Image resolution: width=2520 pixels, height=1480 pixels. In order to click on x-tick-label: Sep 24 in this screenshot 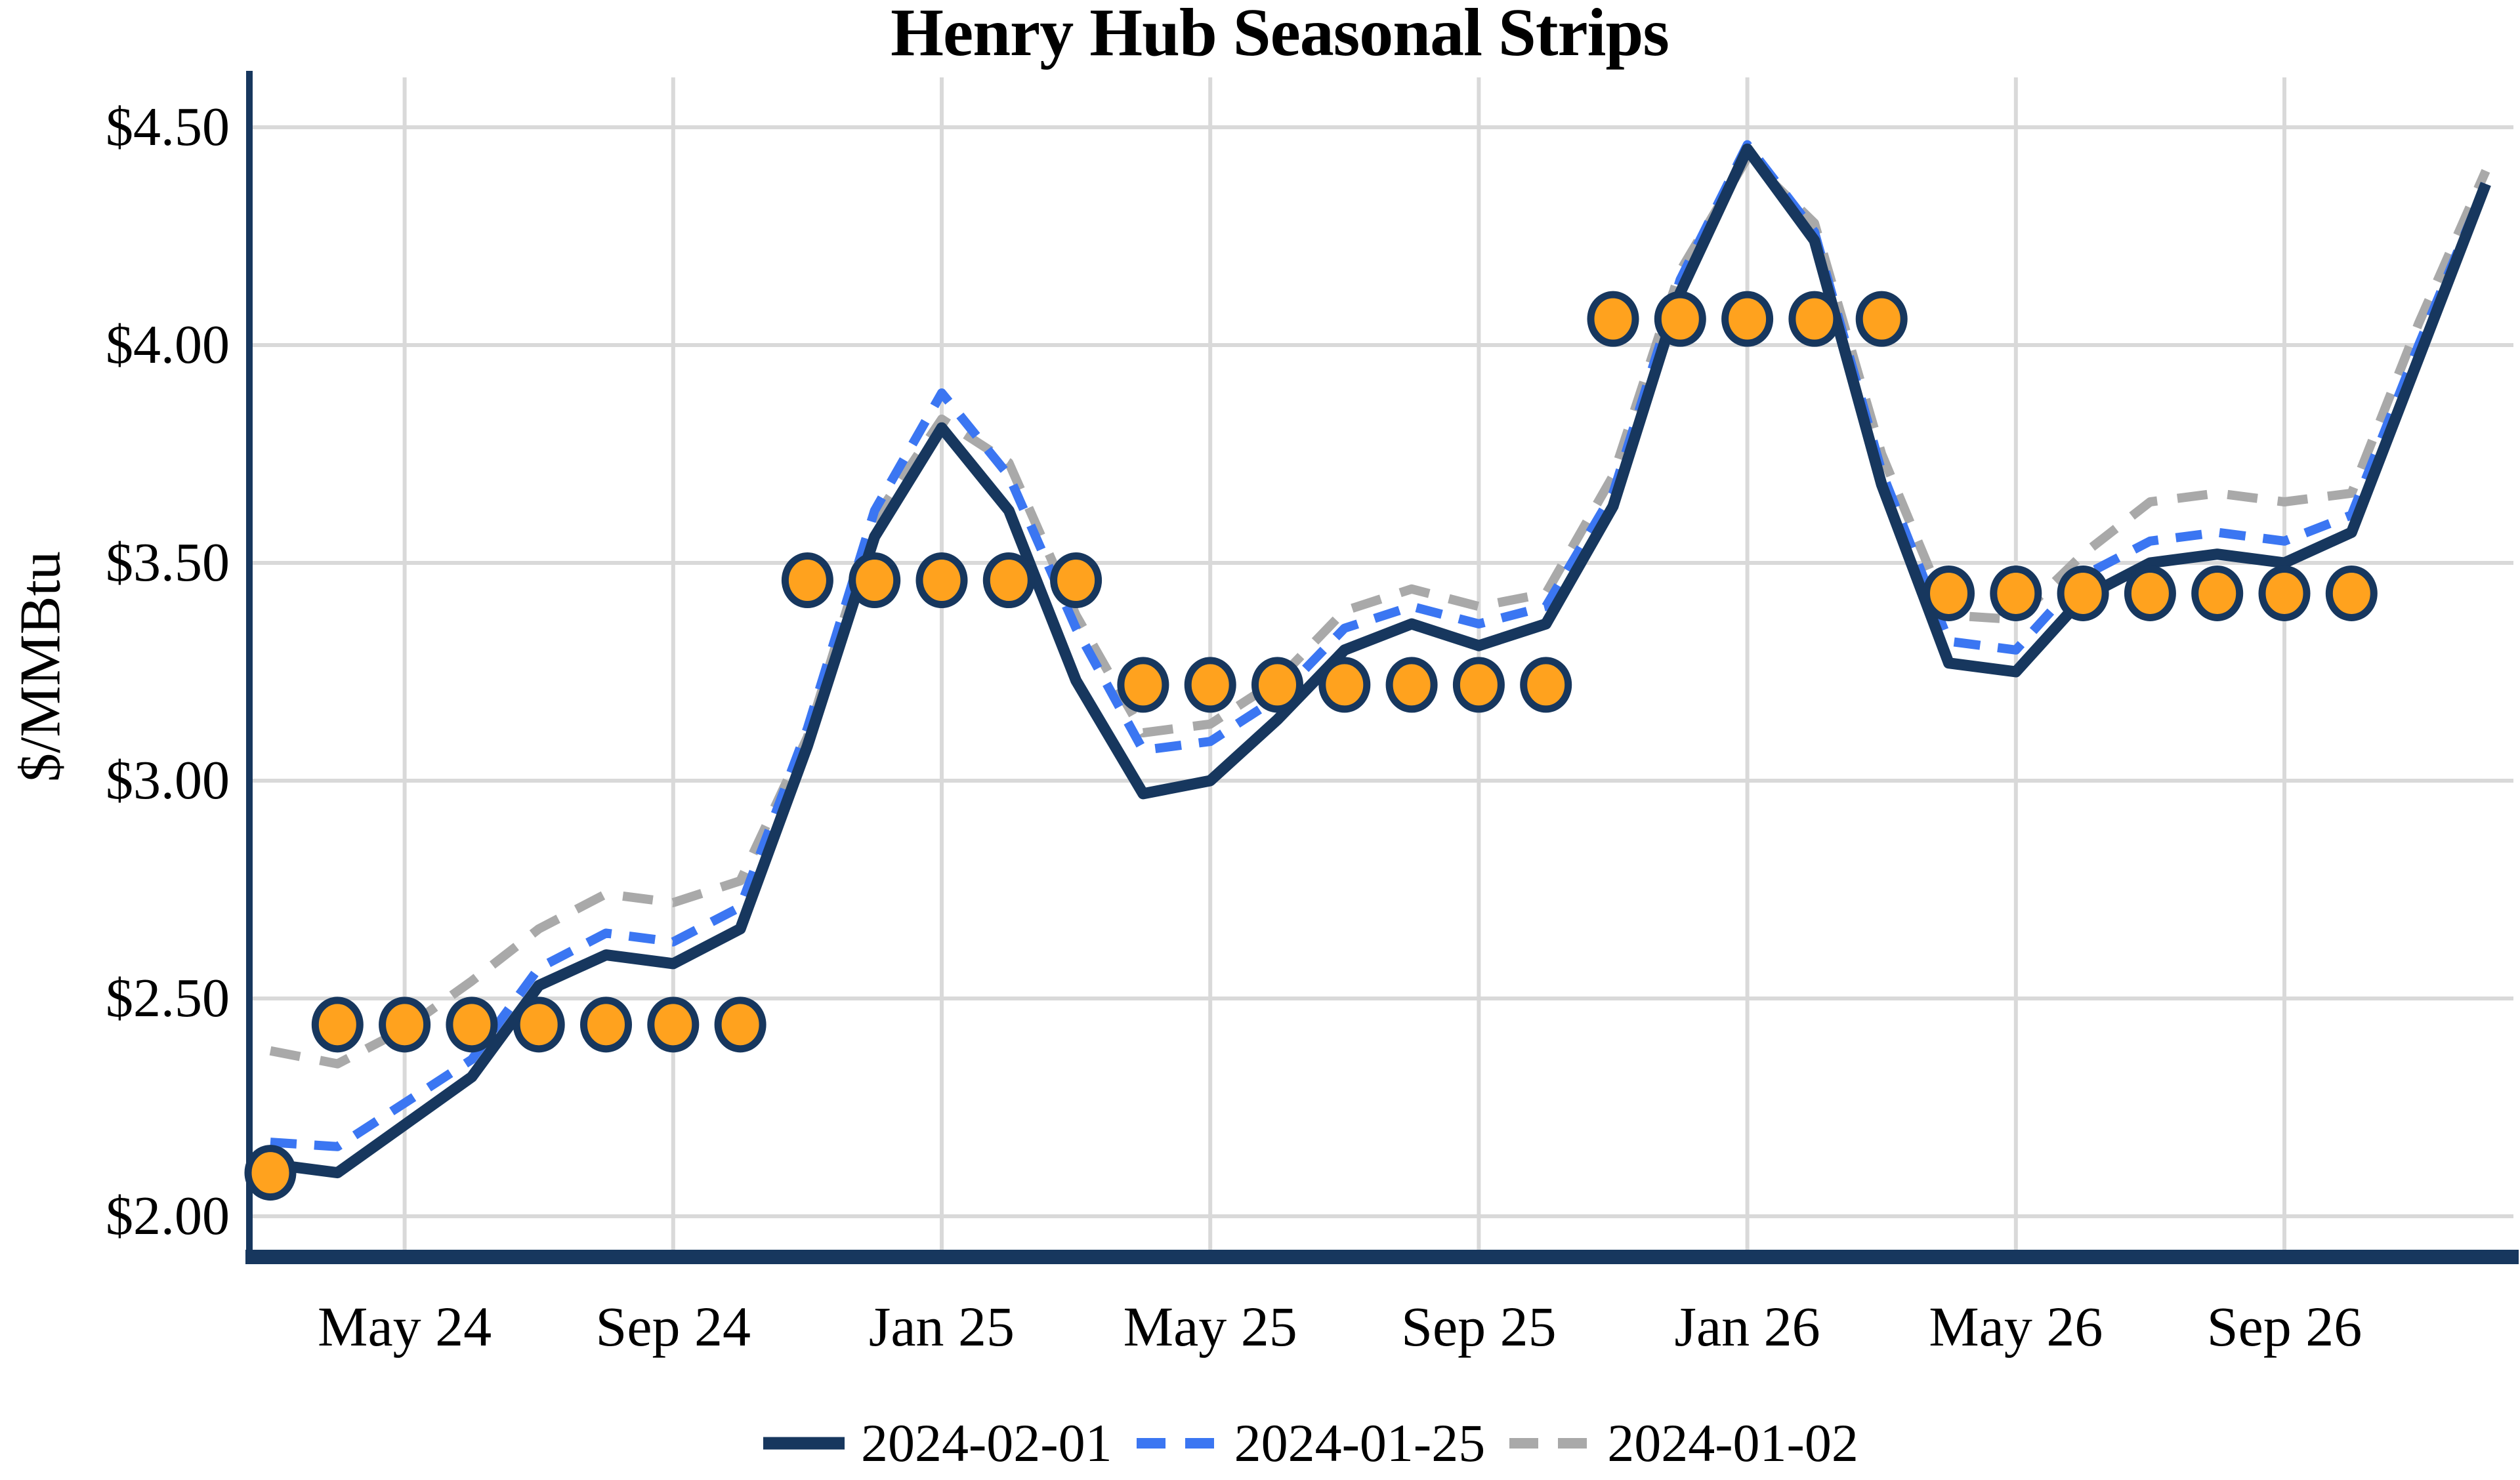, I will do `click(673, 1326)`.